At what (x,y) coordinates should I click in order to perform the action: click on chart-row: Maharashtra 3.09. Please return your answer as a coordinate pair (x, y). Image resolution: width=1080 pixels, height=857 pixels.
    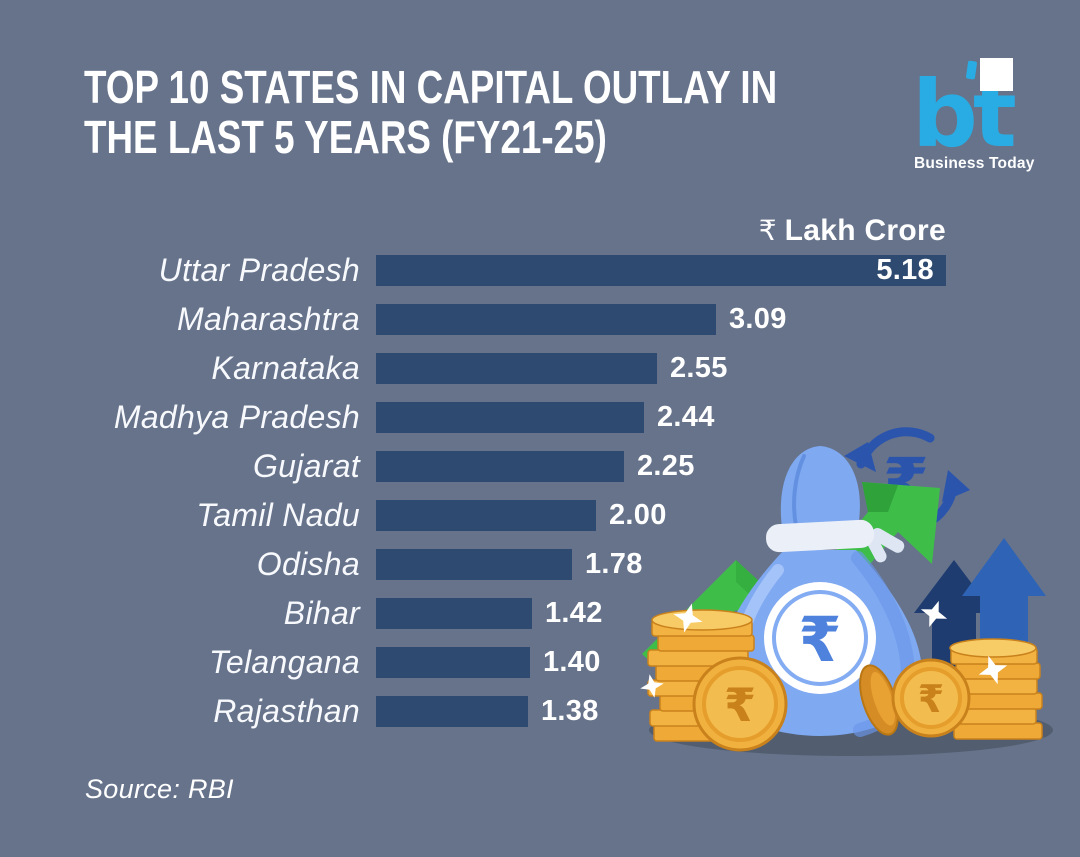
    Looking at the image, I should click on (555, 319).